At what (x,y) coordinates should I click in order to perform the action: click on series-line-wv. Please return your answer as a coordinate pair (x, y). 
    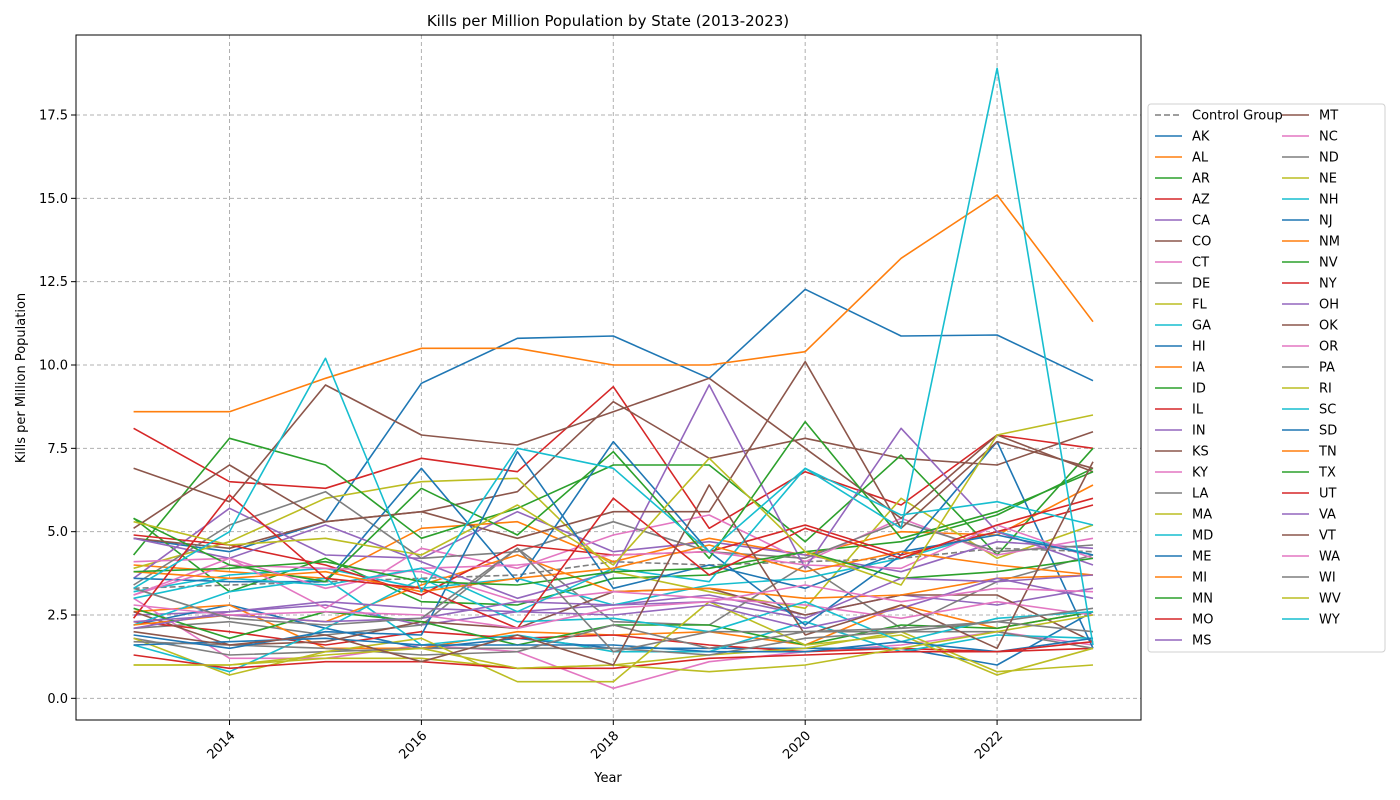
    Looking at the image, I should click on (613, 500).